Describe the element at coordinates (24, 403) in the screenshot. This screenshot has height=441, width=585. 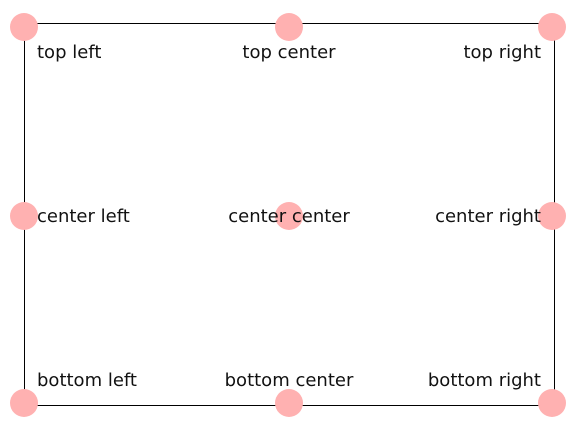
I see `anchor-marker-bottom-left` at that location.